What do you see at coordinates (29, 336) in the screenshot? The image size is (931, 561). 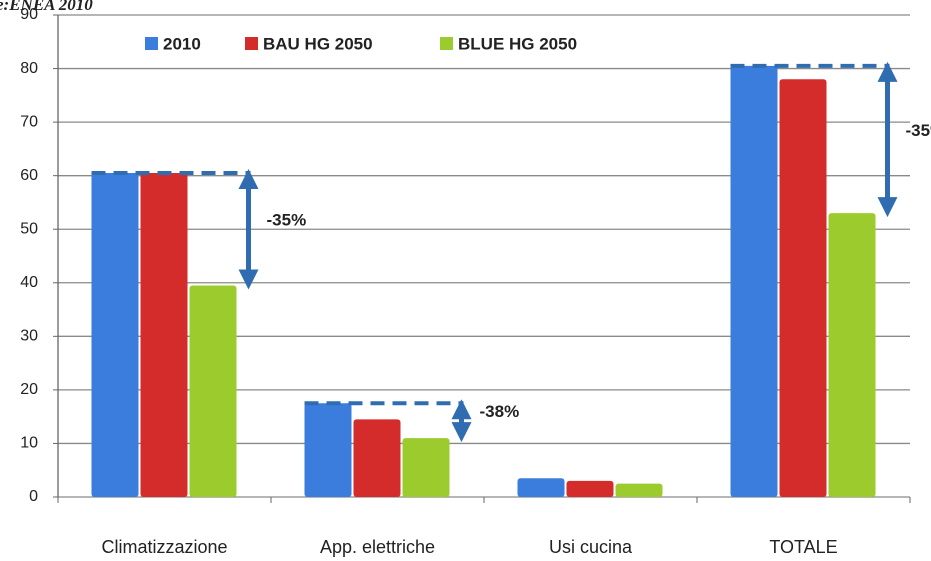 I see `y-tick-label: 30` at bounding box center [29, 336].